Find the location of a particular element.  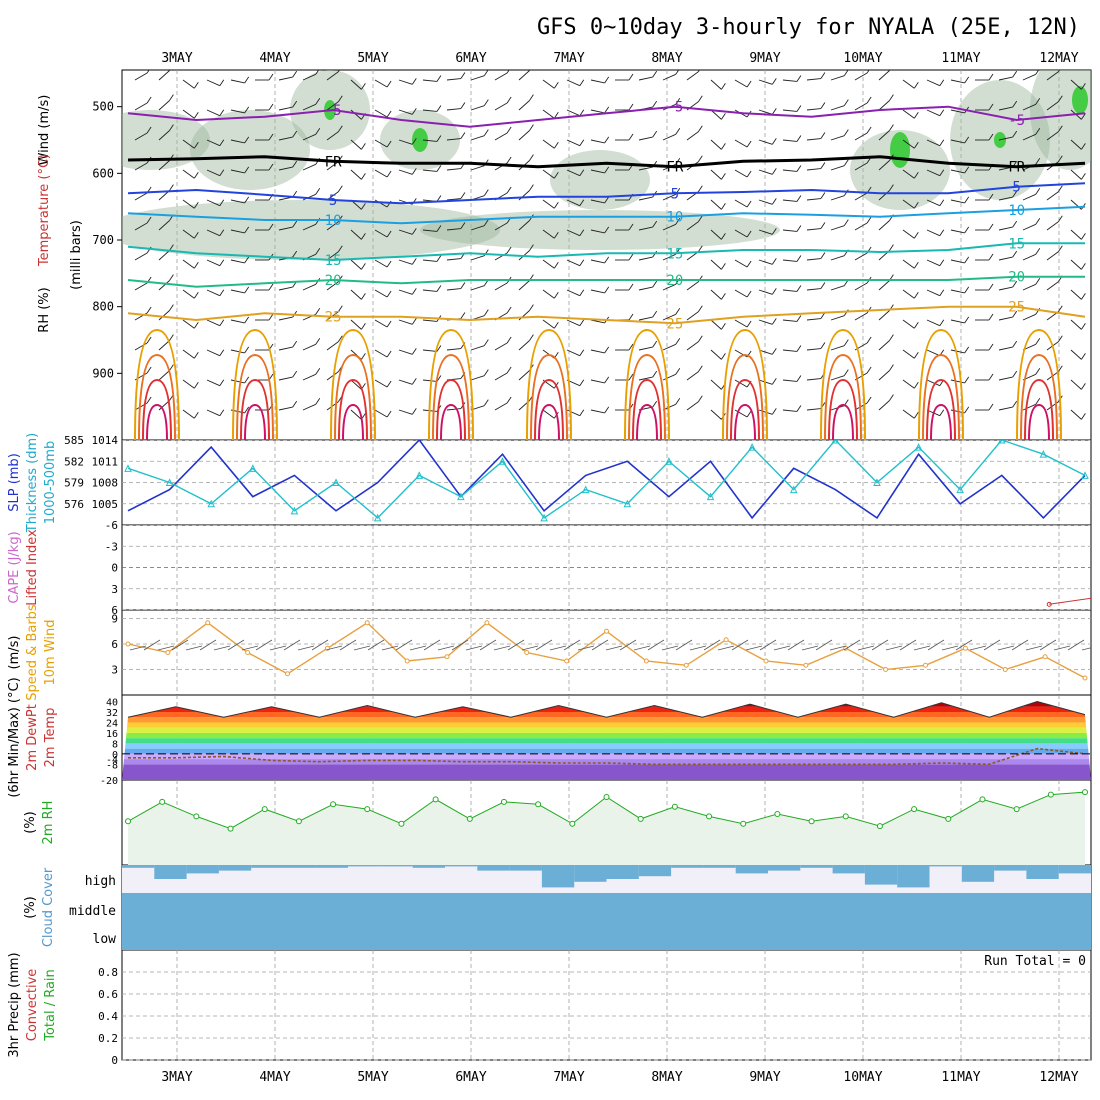

pressure-tick-label: 900 is located at coordinates (103, 373).